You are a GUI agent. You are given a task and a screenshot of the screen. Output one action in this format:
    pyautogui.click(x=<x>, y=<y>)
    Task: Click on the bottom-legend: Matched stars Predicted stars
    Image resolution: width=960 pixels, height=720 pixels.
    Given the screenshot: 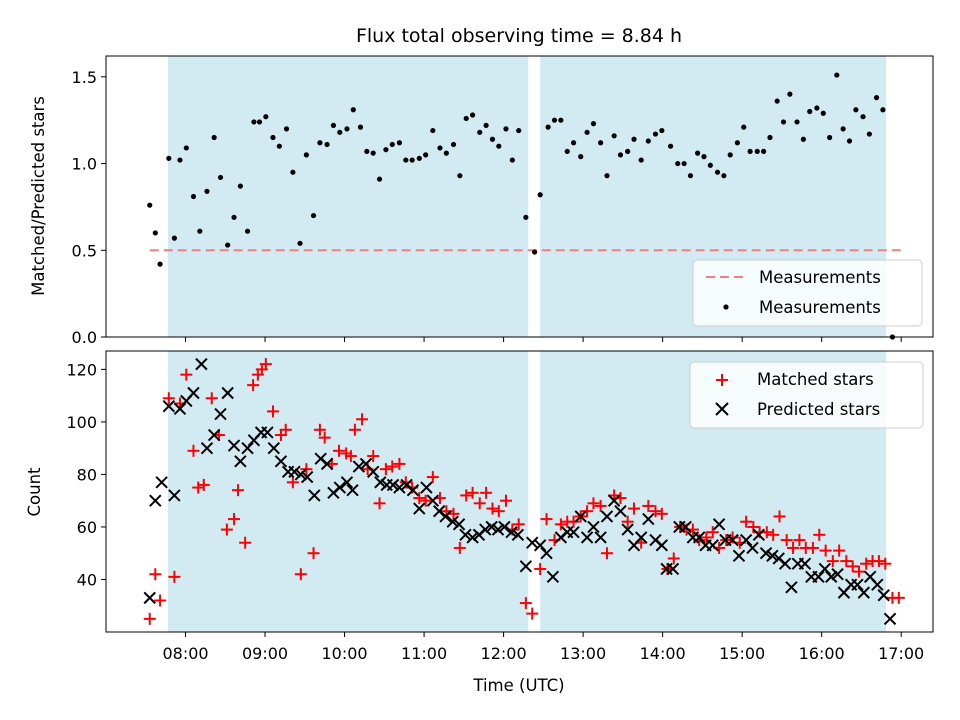 What is the action you would take?
    pyautogui.click(x=806, y=395)
    